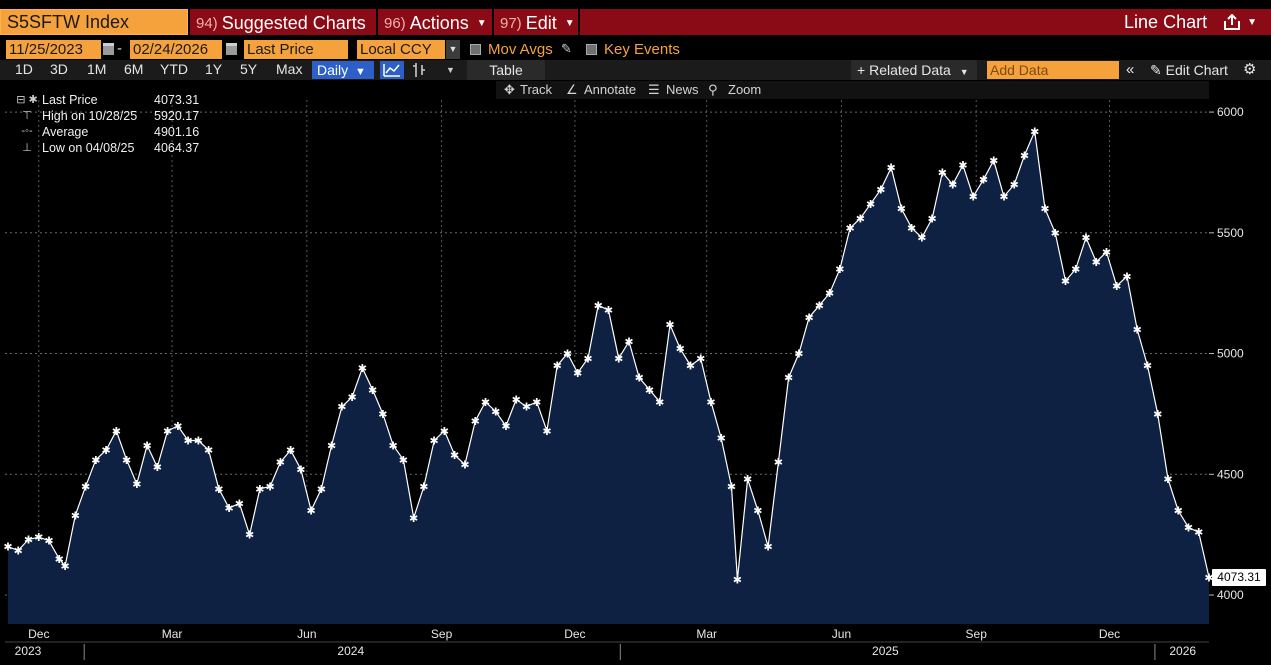  What do you see at coordinates (88, 148) in the screenshot?
I see `legend-label: Low on 04/08/25` at bounding box center [88, 148].